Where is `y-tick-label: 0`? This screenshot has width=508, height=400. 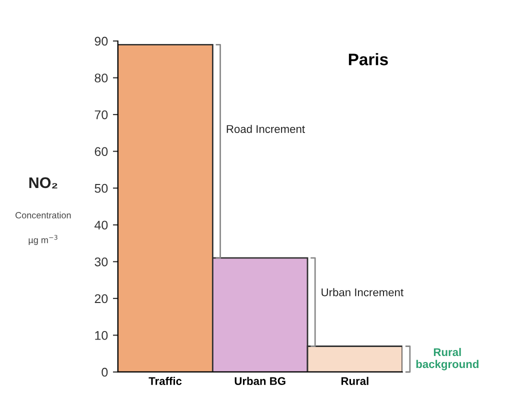
y-tick-label: 0 is located at coordinates (105, 372).